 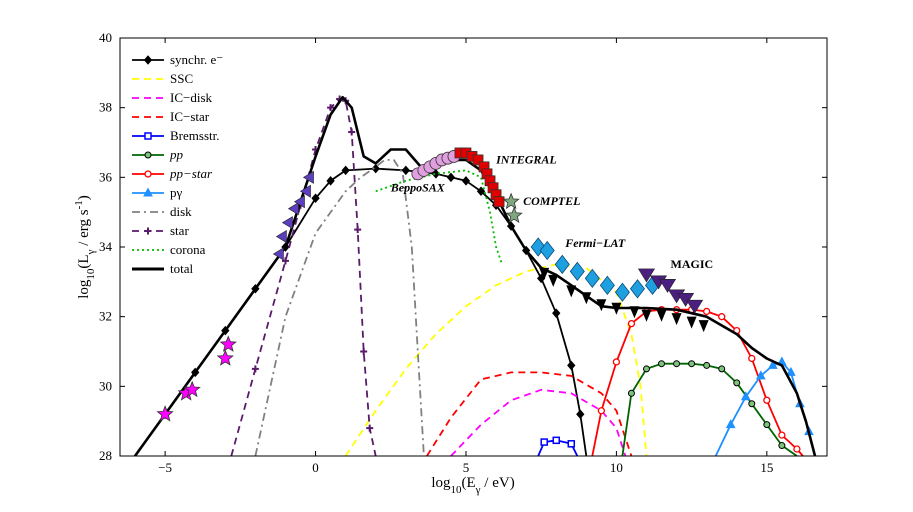 What do you see at coordinates (181, 268) in the screenshot?
I see `legend-label: total` at bounding box center [181, 268].